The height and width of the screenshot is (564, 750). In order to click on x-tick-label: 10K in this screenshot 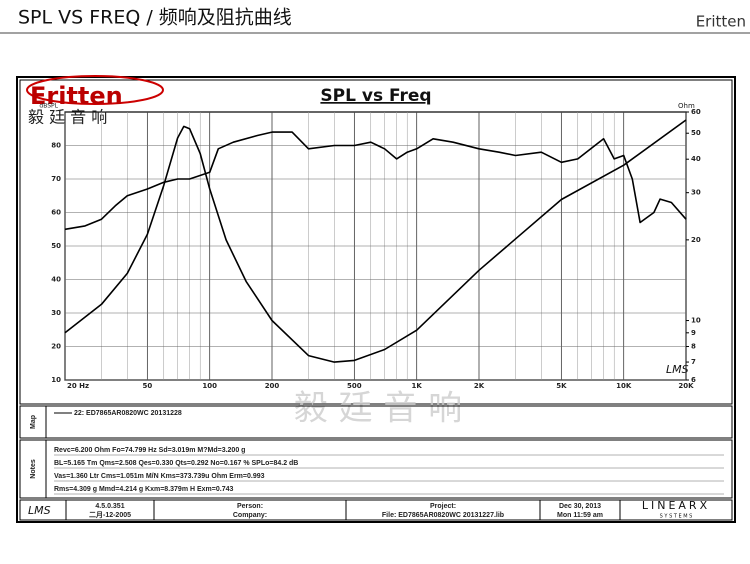, I will do `click(624, 386)`.